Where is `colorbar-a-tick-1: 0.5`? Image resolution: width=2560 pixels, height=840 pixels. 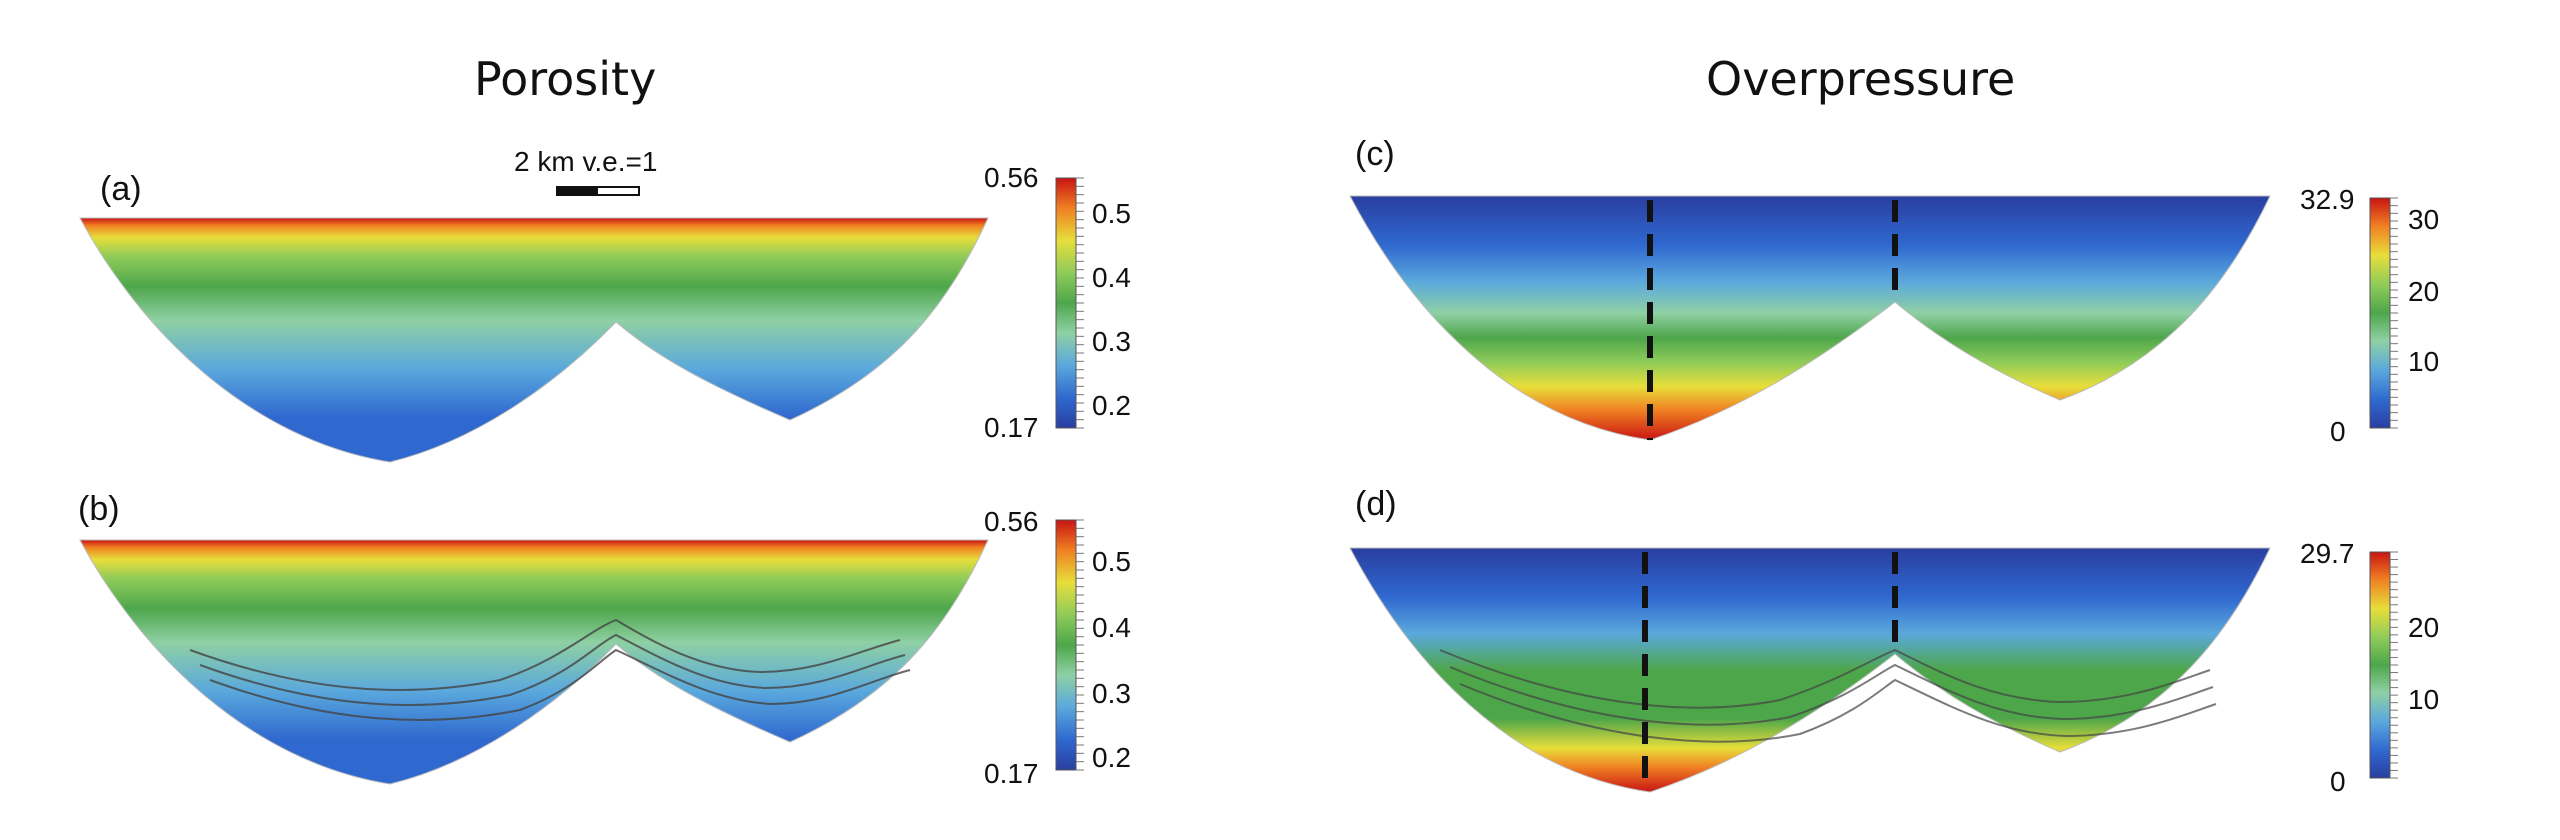 colorbar-a-tick-1: 0.5 is located at coordinates (1111, 213).